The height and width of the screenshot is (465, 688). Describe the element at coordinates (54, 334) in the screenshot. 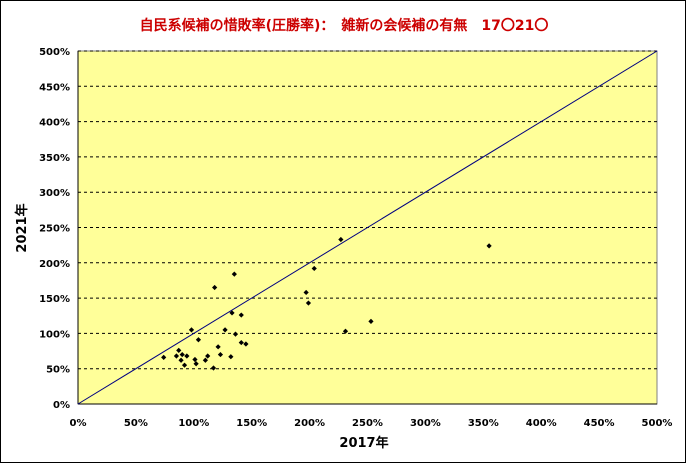

I see `y-tick-label: 100%` at that location.